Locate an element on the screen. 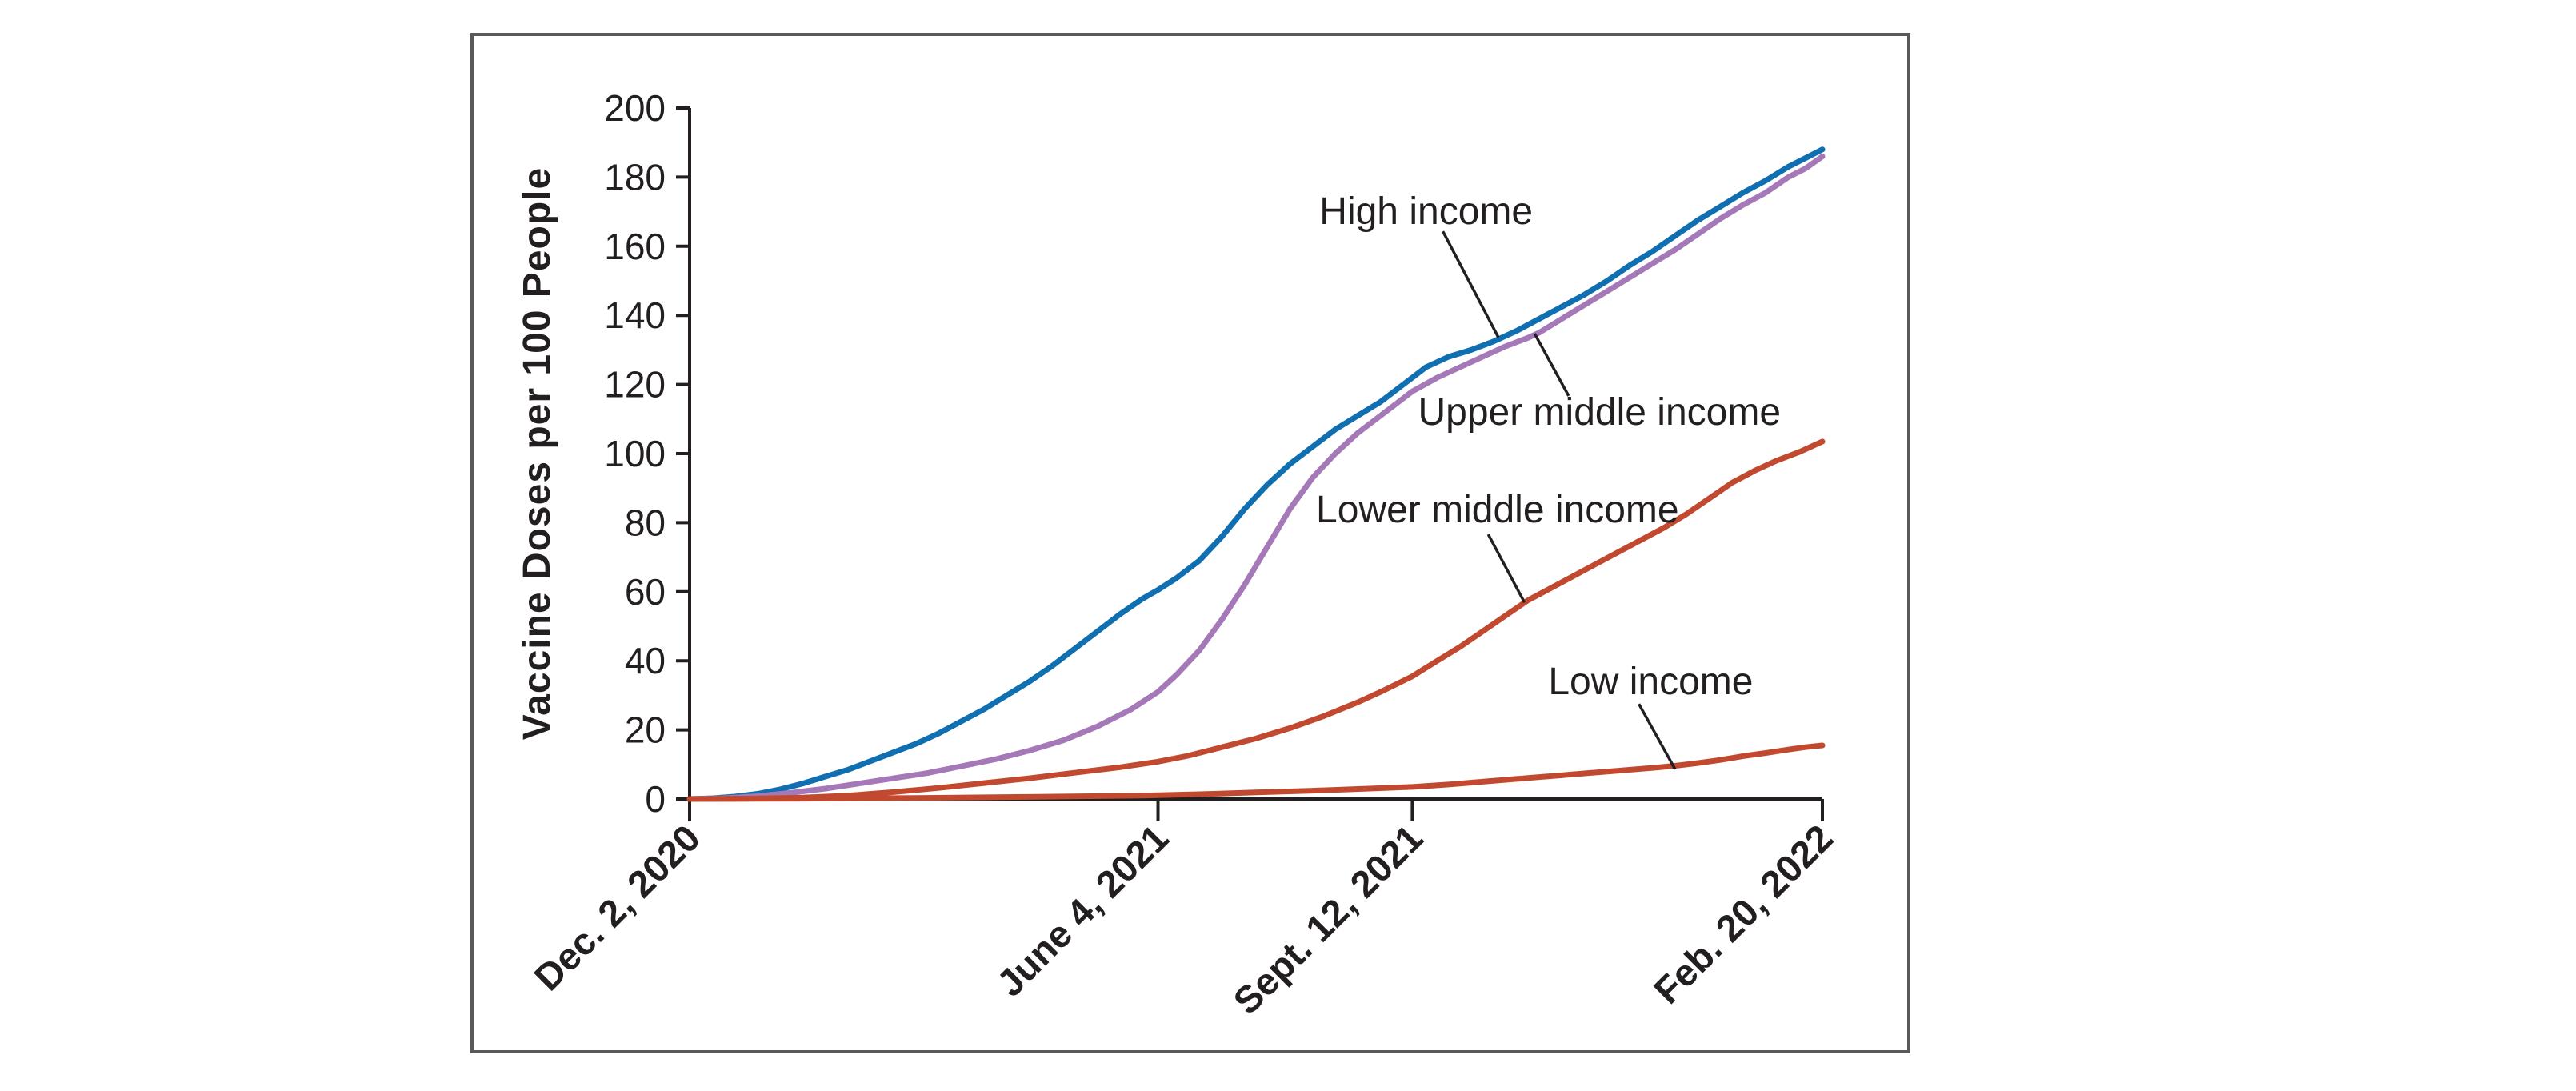 The height and width of the screenshot is (1091, 2576). annotation-upper-middle-income: Upper middle income is located at coordinates (1599, 412).